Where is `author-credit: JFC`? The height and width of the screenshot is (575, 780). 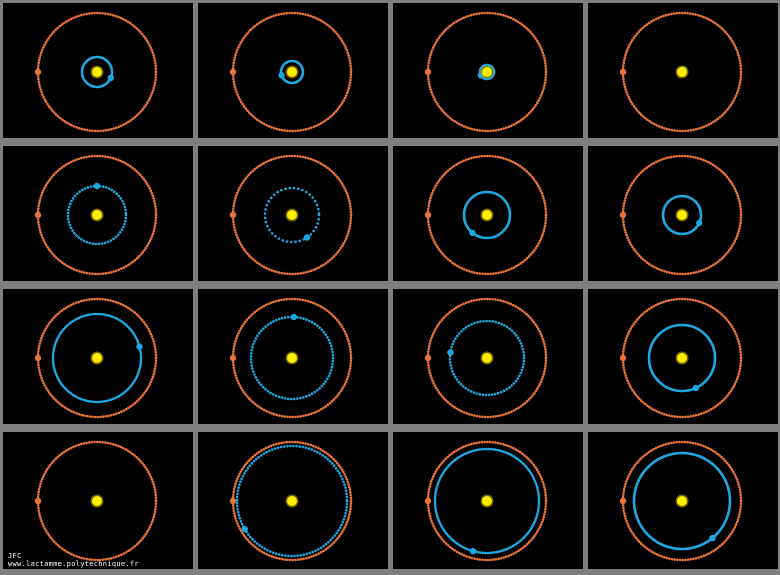
author-credit: JFC is located at coordinates (15, 556).